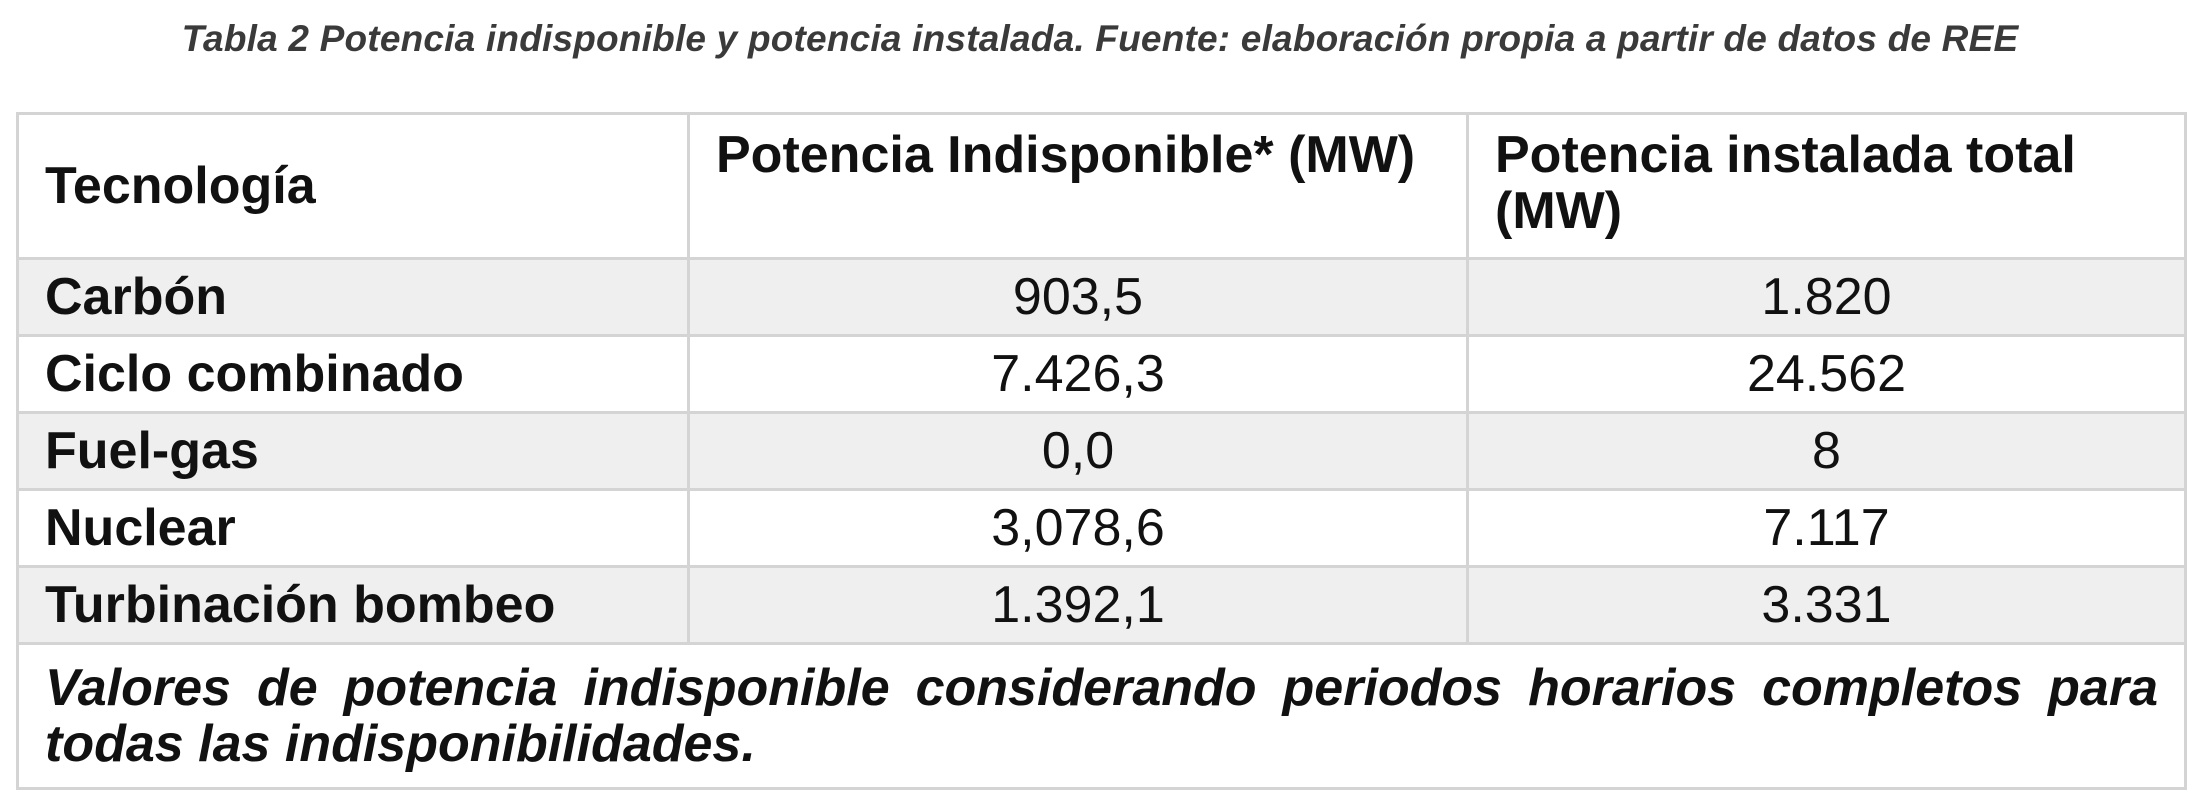 Image resolution: width=2200 pixels, height=800 pixels. I want to click on cell-tecnologia: Fuel-gas, so click(353, 451).